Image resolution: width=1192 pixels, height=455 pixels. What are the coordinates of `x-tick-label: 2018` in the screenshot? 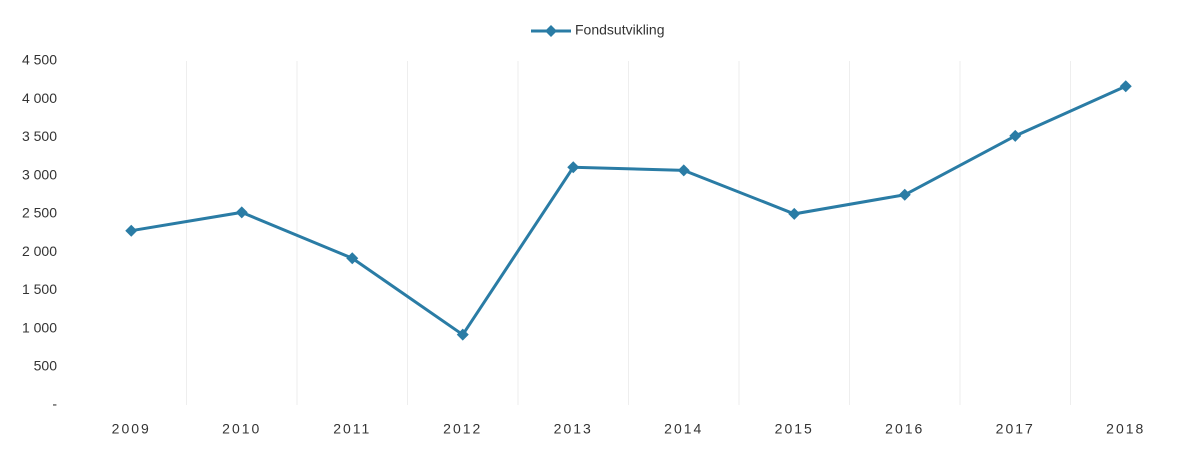 It's located at (1125, 429).